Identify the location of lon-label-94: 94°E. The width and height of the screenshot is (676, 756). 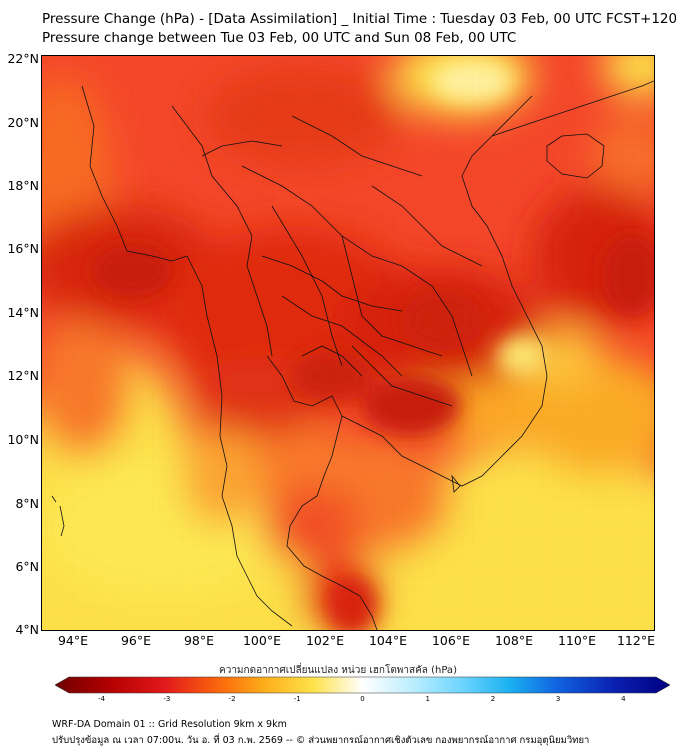
(73, 640).